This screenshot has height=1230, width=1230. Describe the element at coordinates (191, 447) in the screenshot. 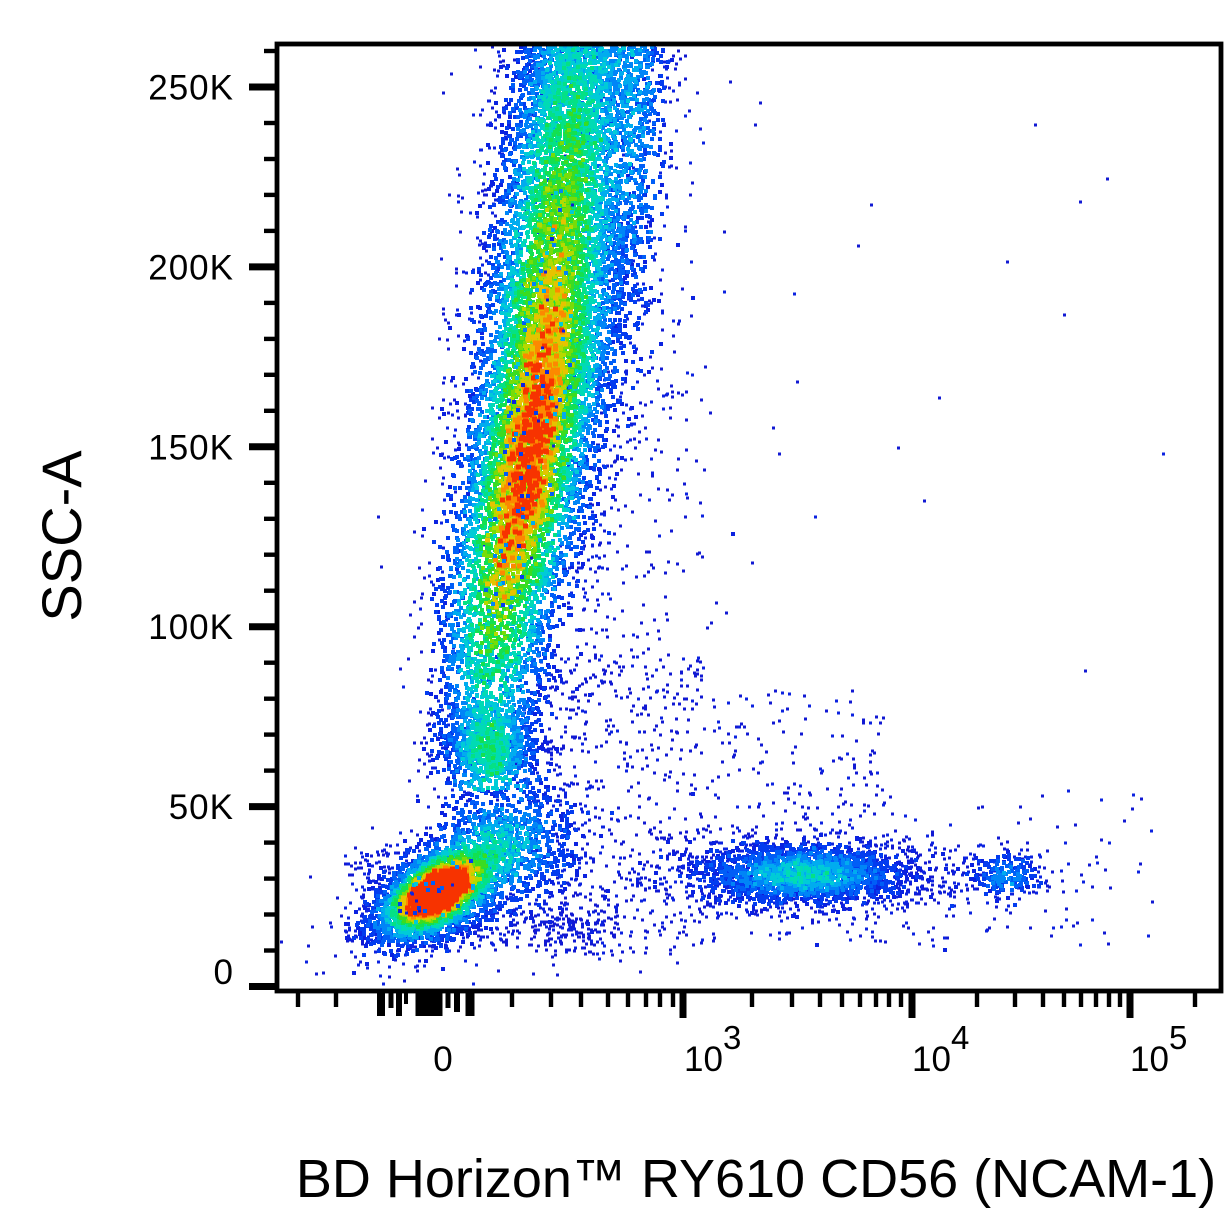

I see `svg-text: 150K` at that location.